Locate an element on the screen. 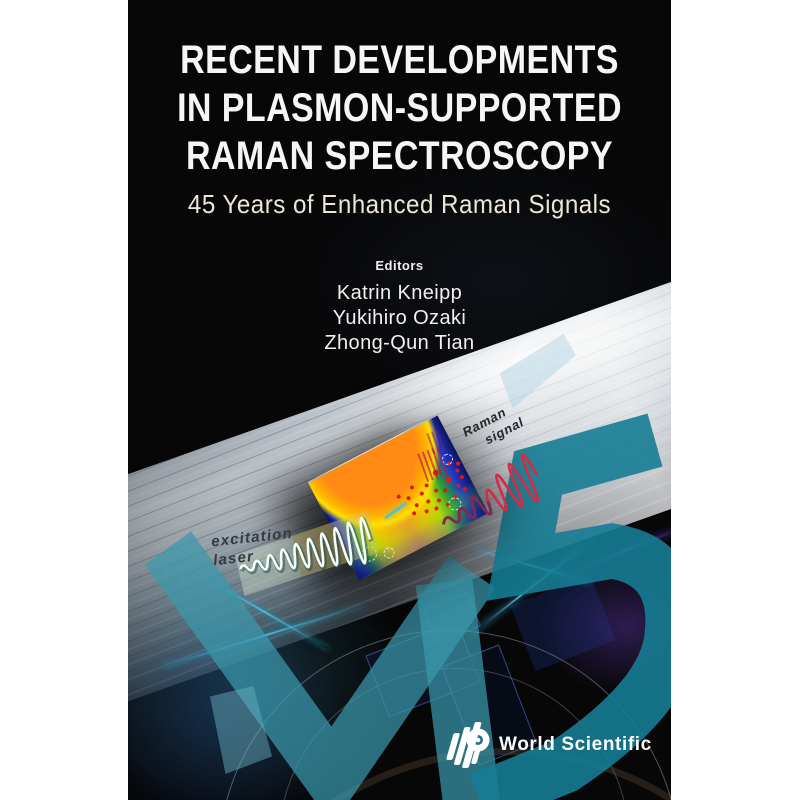 The height and width of the screenshot is (800, 800). title-line-2: IN PLASMON-SUPPORTED is located at coordinates (399, 108).